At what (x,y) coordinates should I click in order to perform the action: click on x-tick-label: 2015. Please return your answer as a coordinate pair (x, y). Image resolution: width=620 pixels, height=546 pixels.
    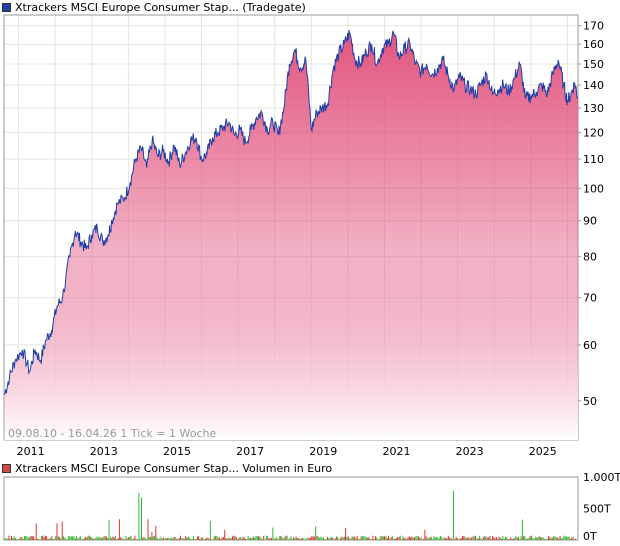
    Looking at the image, I should click on (177, 451).